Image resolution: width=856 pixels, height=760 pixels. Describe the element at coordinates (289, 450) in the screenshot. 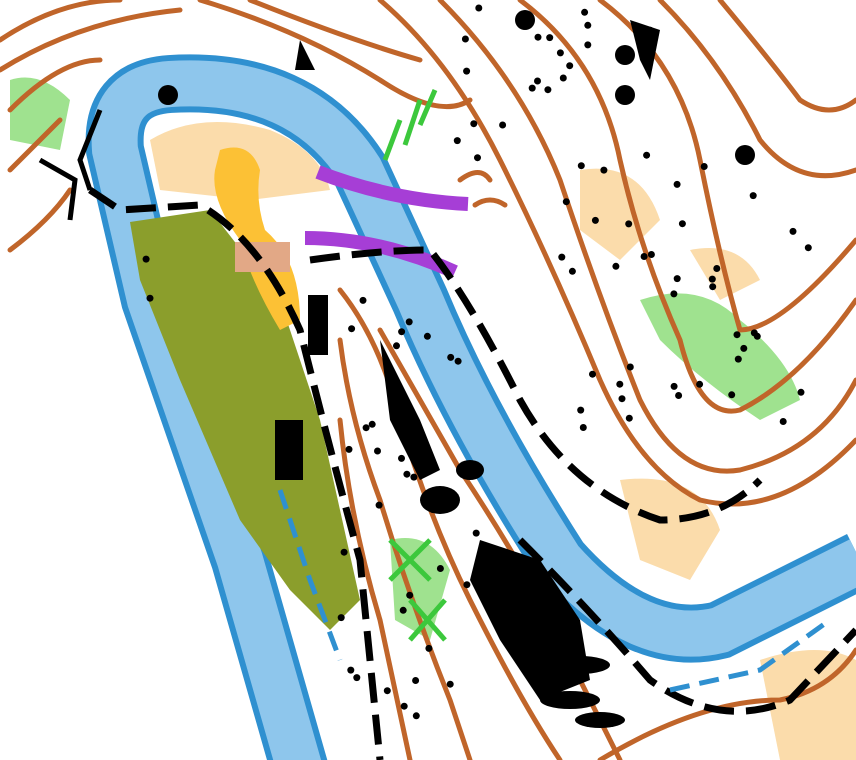

I see `building` at that location.